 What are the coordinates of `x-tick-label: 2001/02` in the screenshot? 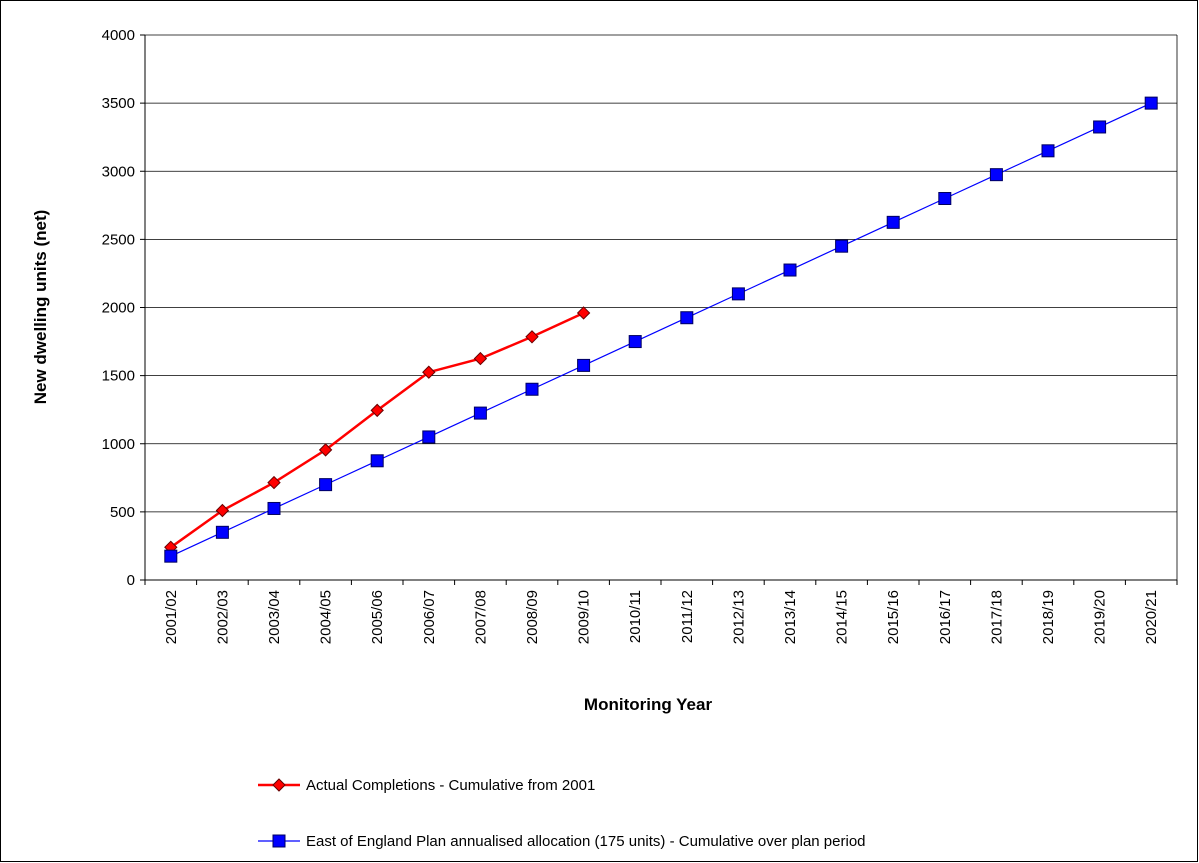 It's located at (171, 617).